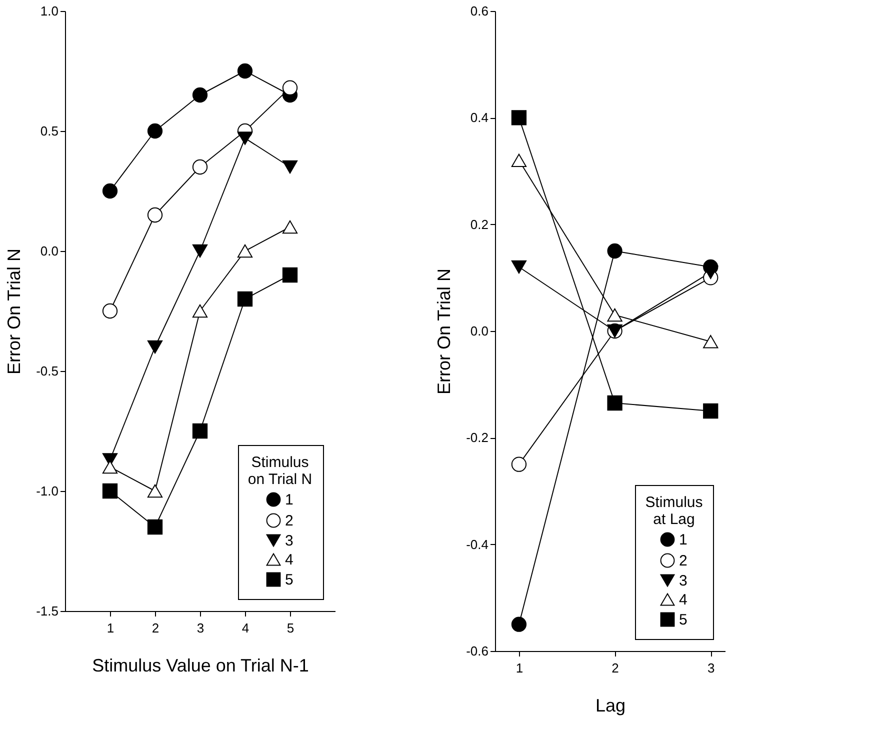 Image resolution: width=874 pixels, height=750 pixels. I want to click on legend-label: 5, so click(289, 580).